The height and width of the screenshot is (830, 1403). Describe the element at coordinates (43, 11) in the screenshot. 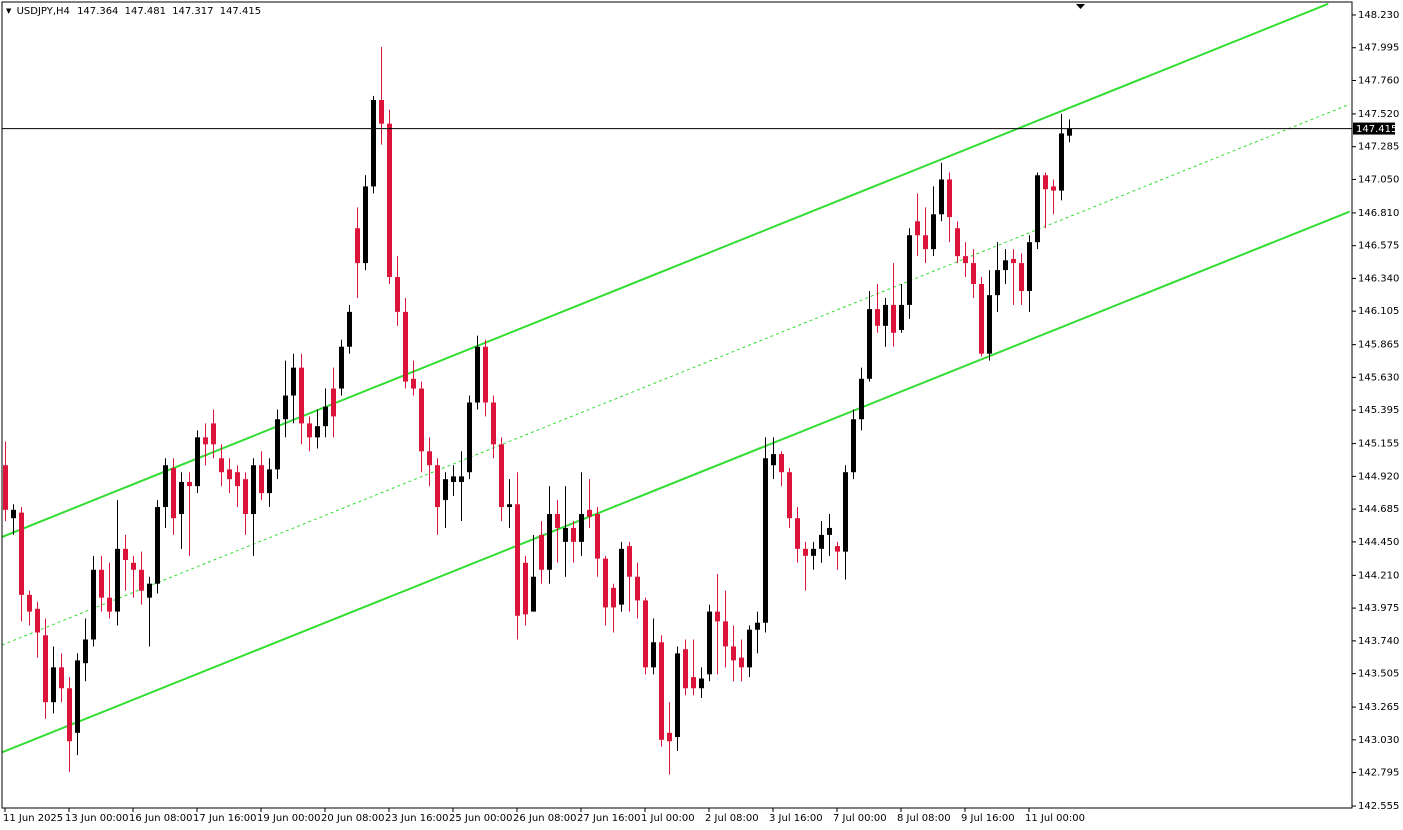

I see `symbol: USDJPY,H4` at that location.